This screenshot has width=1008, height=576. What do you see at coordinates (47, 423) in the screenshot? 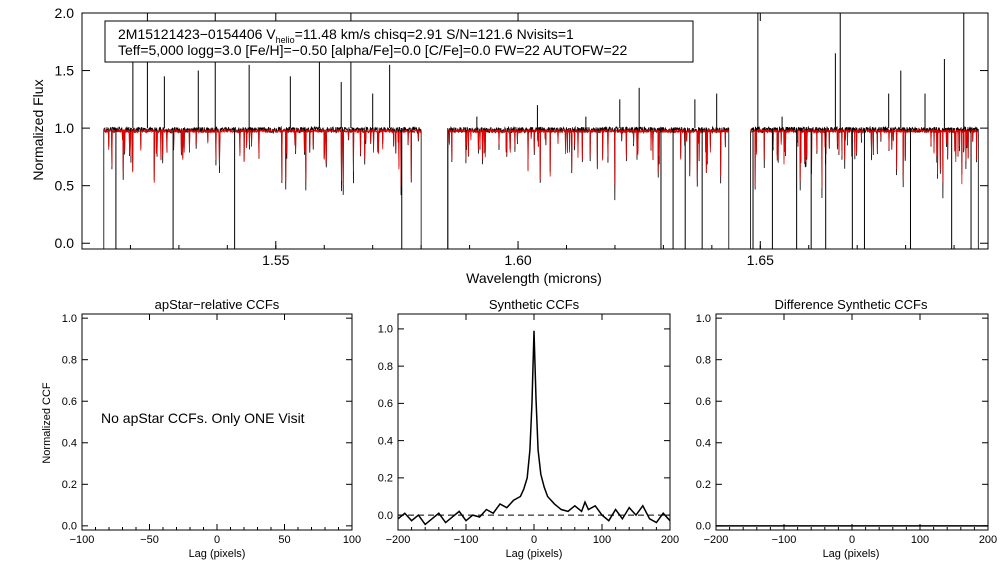
I see `apstar-ccf-y-axis-label: Normalized CCF` at bounding box center [47, 423].